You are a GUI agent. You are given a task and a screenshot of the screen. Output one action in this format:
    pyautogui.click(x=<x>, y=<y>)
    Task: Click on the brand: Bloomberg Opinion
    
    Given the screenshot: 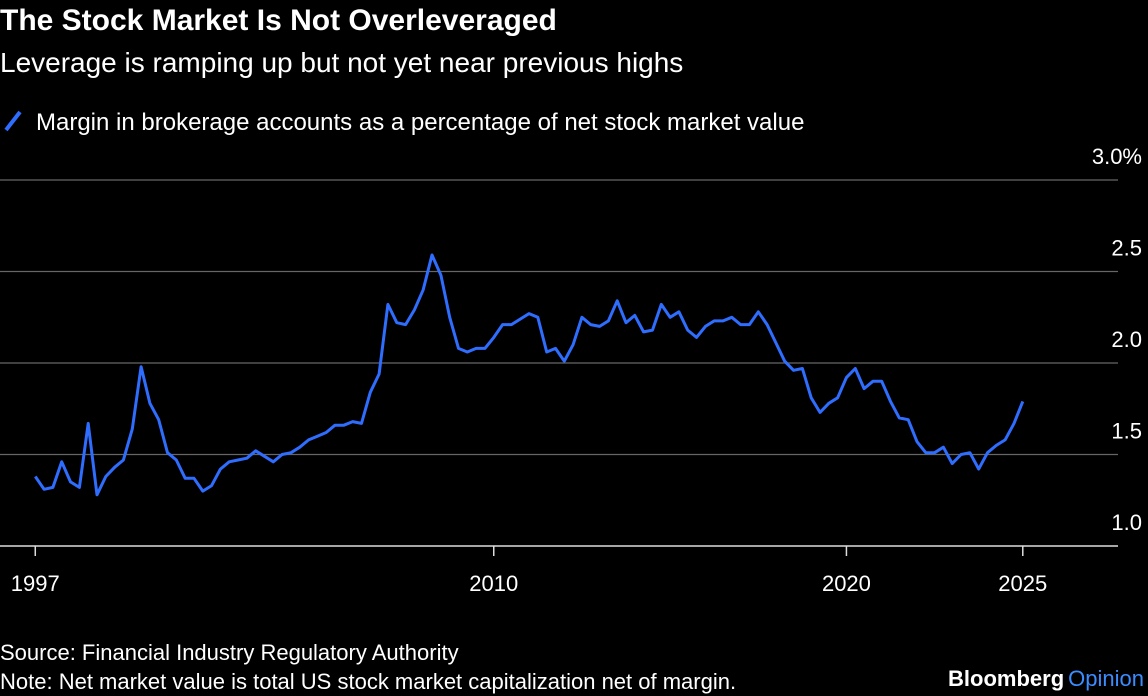 What is the action you would take?
    pyautogui.click(x=1046, y=678)
    